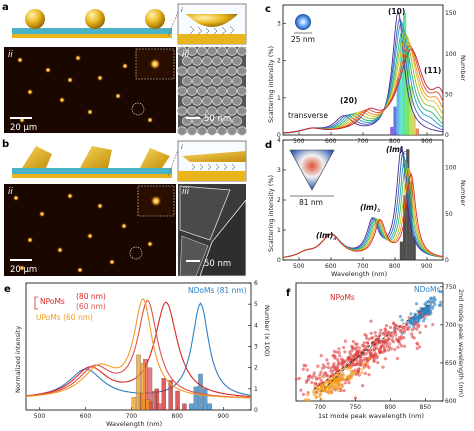 Image resolution: width=474 pixels, height=431 pixels. What do you see at coordinates (279, 140) in the screenshot?
I see `y-tick-label: 4` at bounding box center [279, 140].